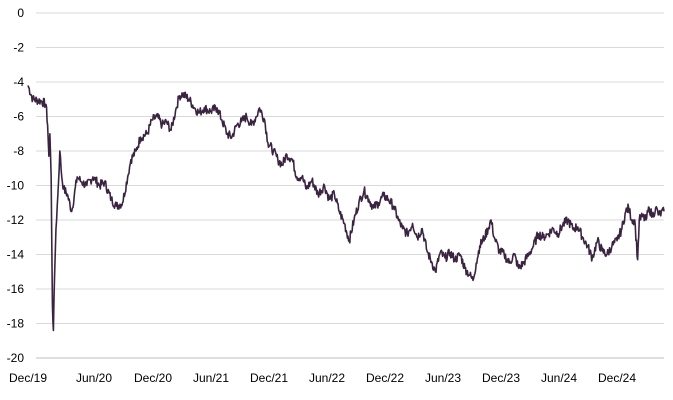 The image size is (673, 400). I want to click on y-tick-label: -8, so click(18, 151).